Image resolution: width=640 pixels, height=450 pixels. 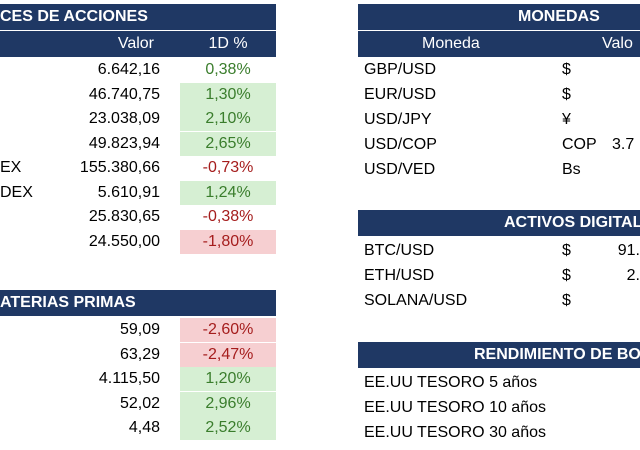 What do you see at coordinates (399, 250) in the screenshot?
I see `digital-row-pair: BTC/USD` at bounding box center [399, 250].